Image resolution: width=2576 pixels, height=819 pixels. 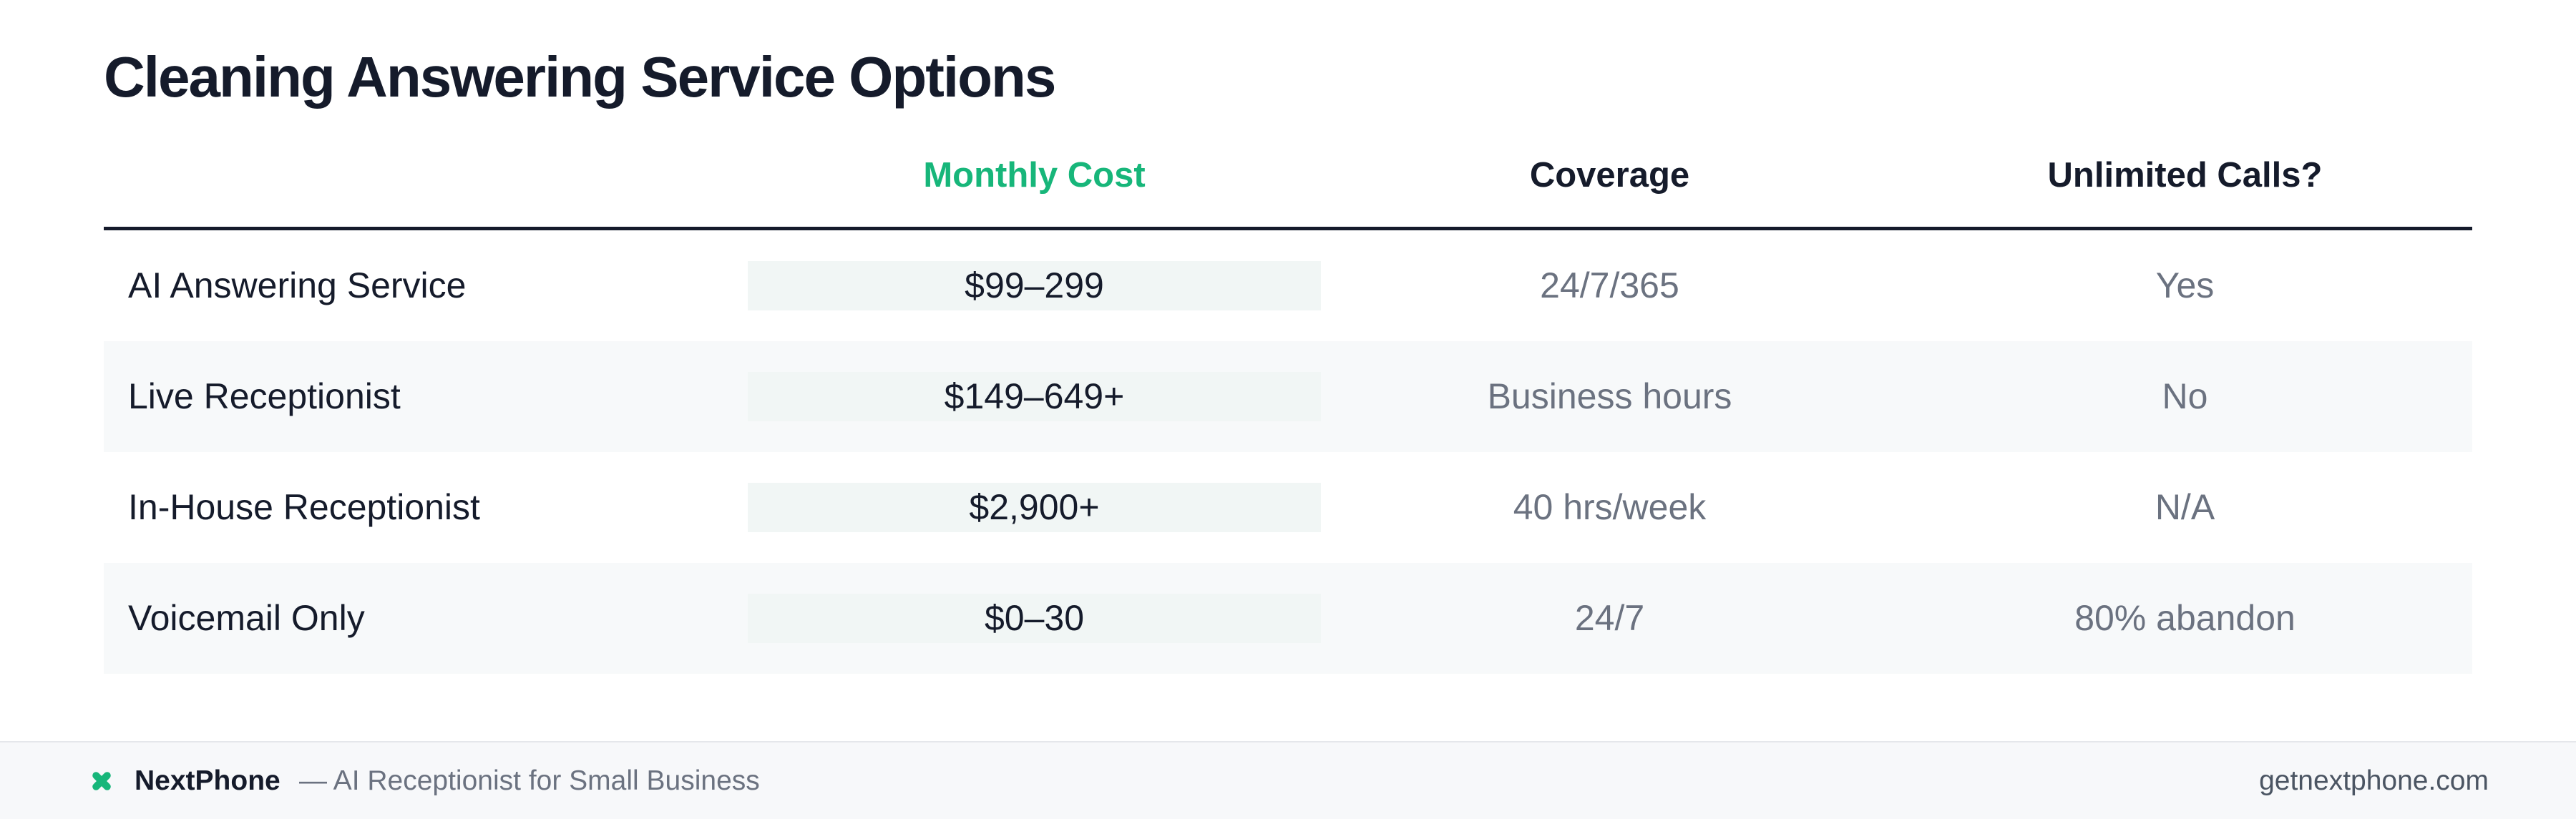 I want to click on row-label: AI Answering Service, so click(x=297, y=285).